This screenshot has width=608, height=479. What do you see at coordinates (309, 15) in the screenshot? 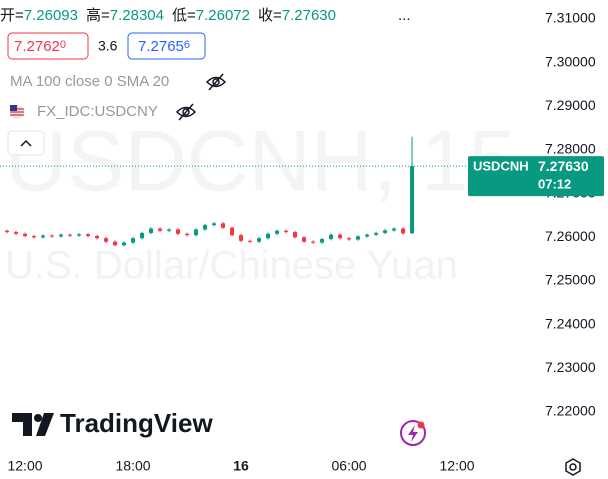
I see `ohlc-value: 7.27630` at bounding box center [309, 15].